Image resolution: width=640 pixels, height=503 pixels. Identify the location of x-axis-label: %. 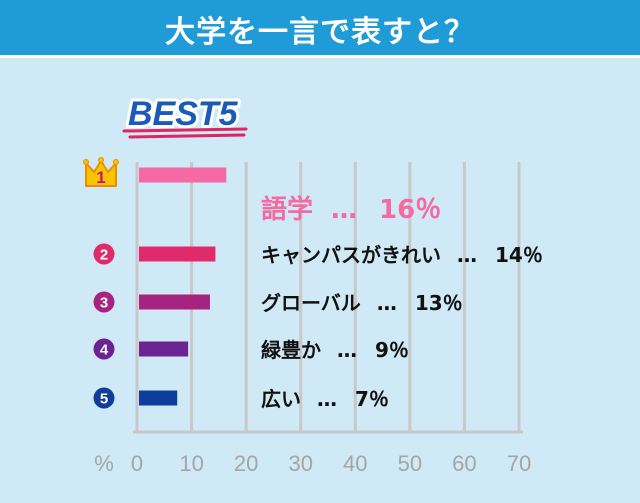
(104, 463).